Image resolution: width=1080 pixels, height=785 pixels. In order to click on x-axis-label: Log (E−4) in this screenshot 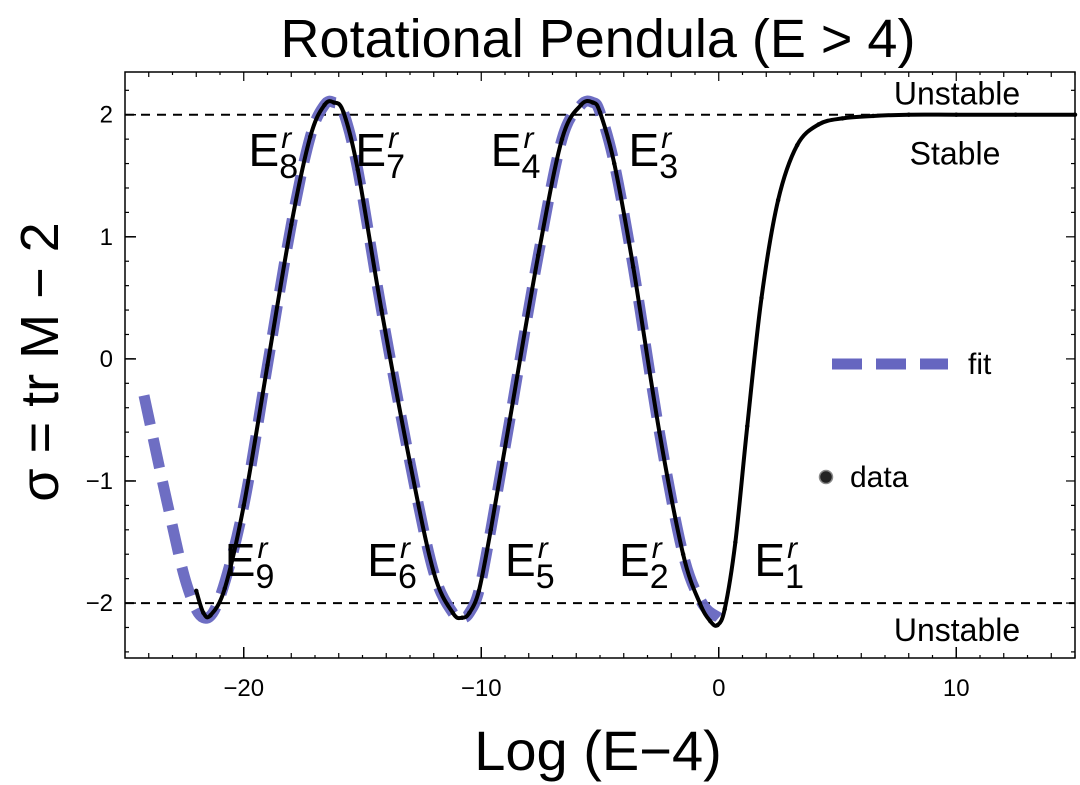, I will do `click(598, 750)`.